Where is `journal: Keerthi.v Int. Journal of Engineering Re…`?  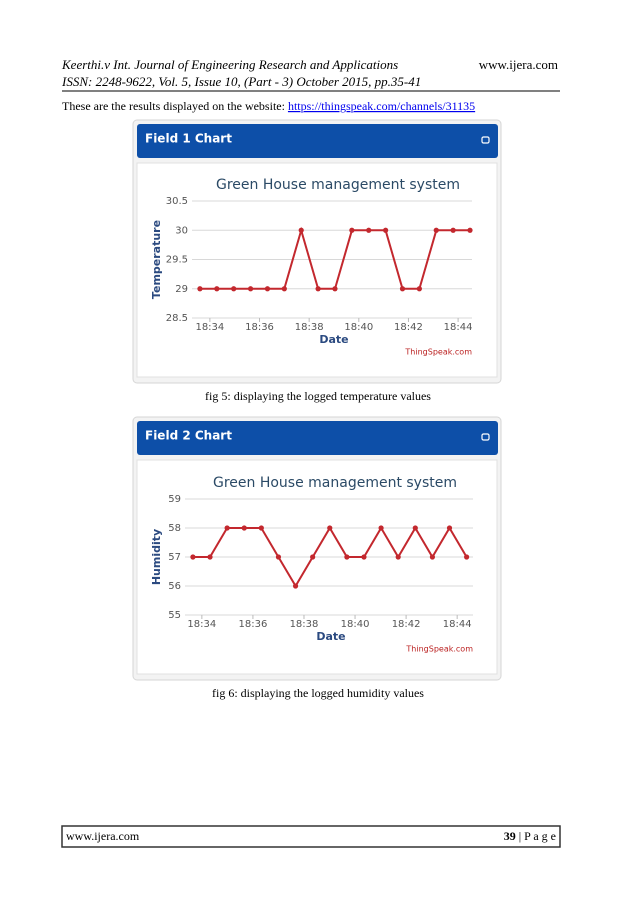
journal: Keerthi.v Int. Journal of Engineering Re… is located at coordinates (229, 64).